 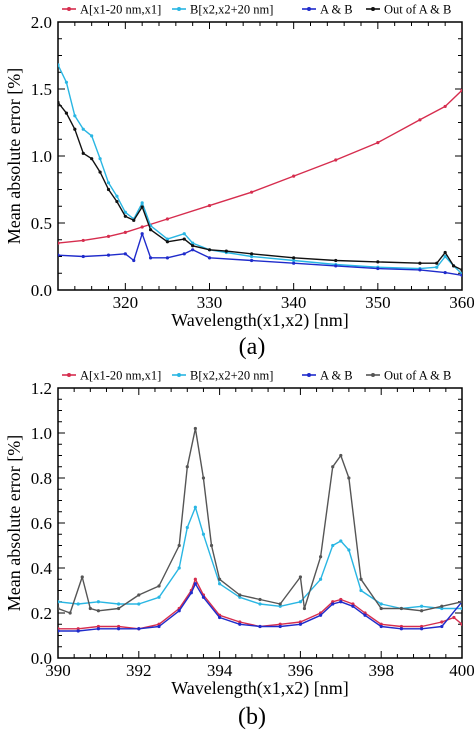 I want to click on y-tick-label: 1.2, so click(x=41, y=388).